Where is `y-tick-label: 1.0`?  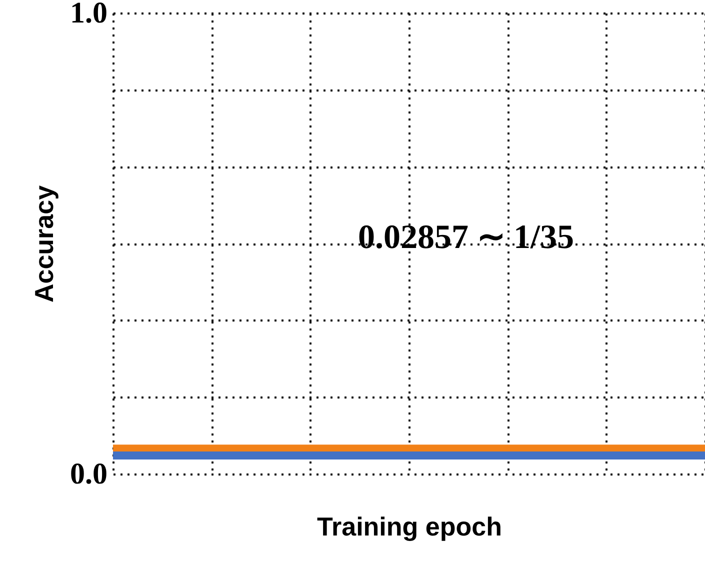 y-tick-label: 1.0 is located at coordinates (89, 15).